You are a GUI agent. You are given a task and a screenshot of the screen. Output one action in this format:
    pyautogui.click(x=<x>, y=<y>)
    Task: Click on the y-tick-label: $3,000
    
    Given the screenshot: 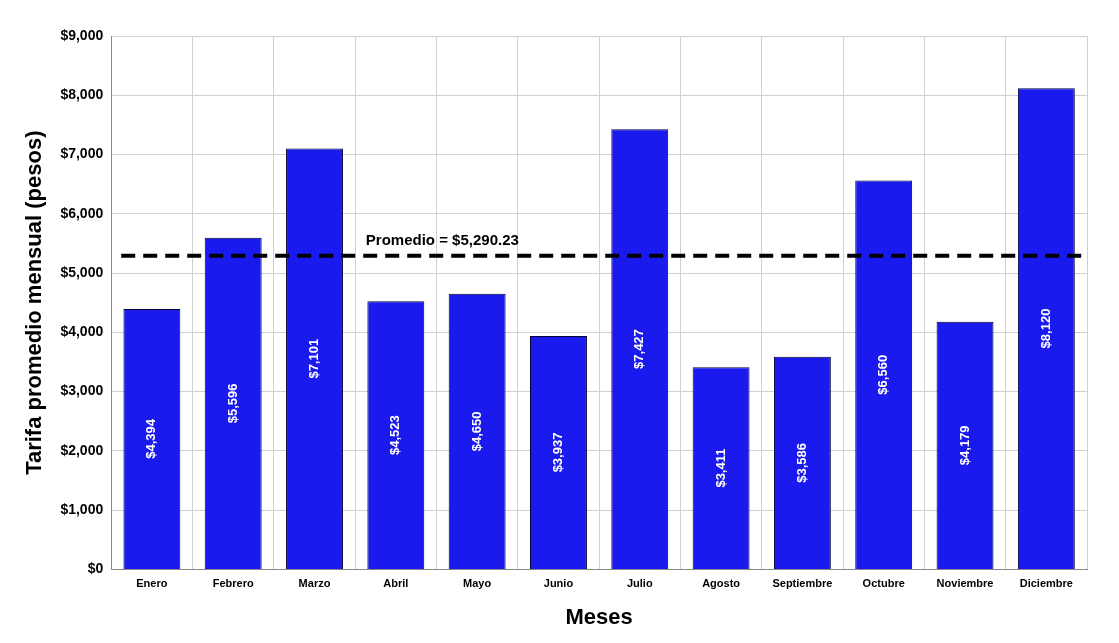 What is the action you would take?
    pyautogui.click(x=82, y=390)
    